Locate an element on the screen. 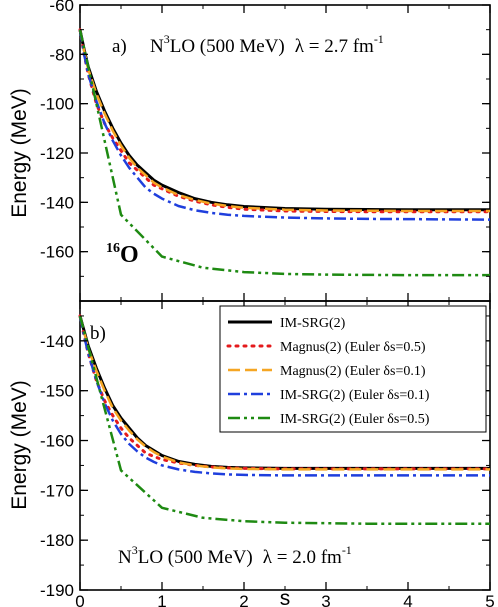  y-tick-label: -100 is located at coordinates (57, 104).